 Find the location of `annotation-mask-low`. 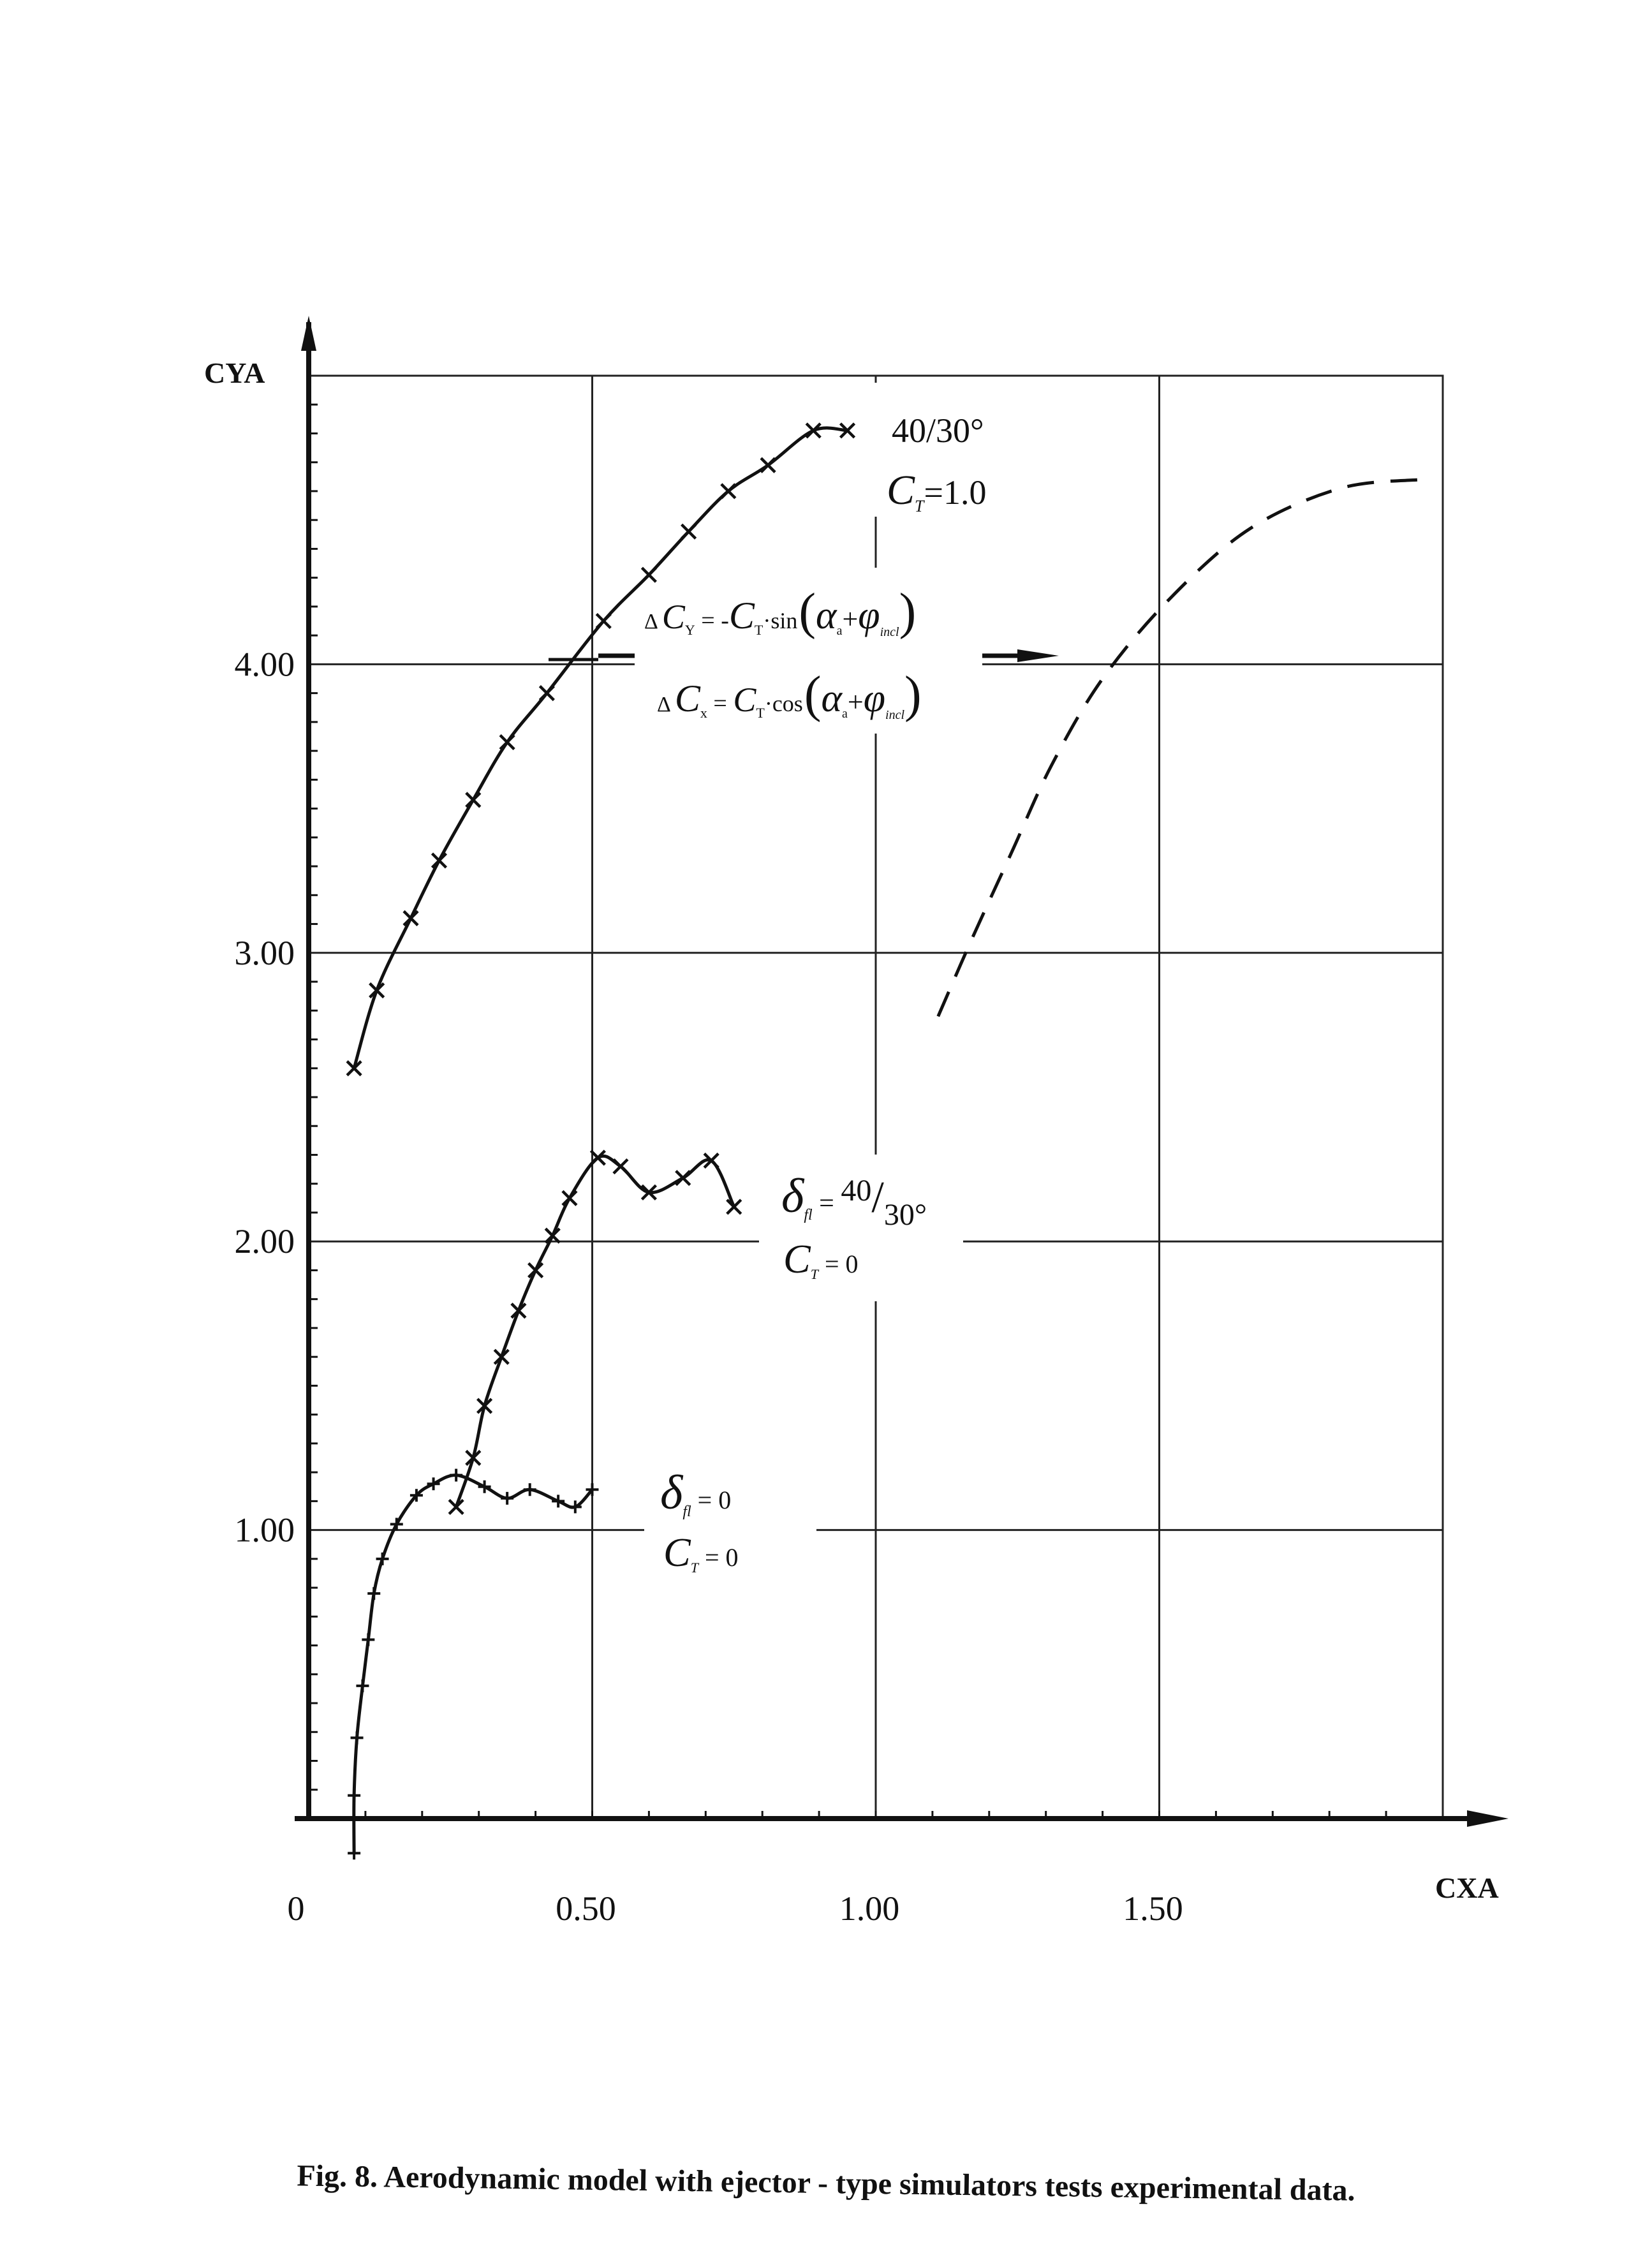

annotation-mask-low is located at coordinates (730, 1518).